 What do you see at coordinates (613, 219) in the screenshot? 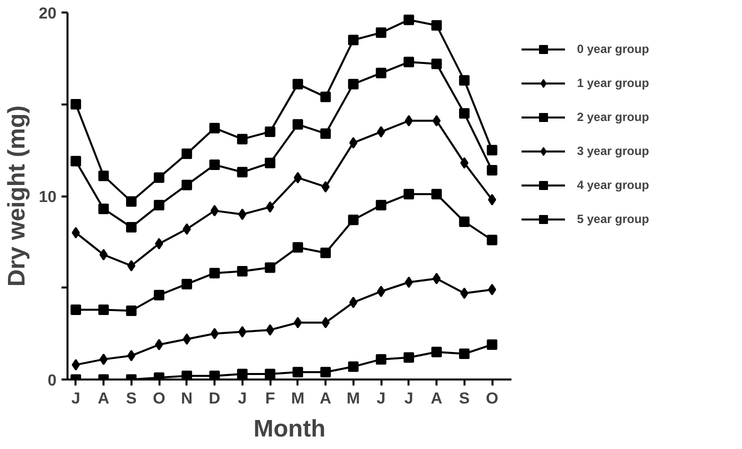
I see `legend-label: 5 year group` at bounding box center [613, 219].